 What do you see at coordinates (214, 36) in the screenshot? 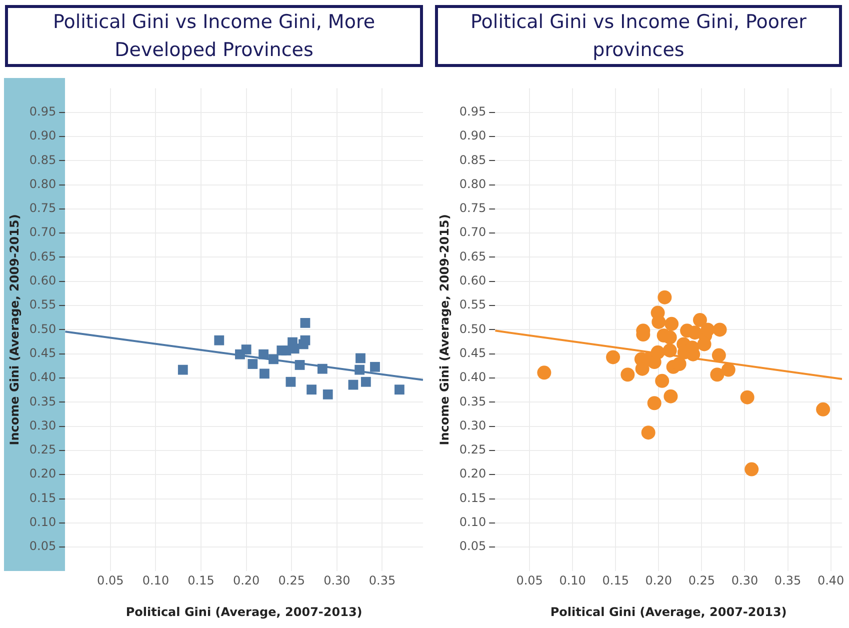
I see `chart-title: Political Gini vs Income Gini, More Developed Provinces` at bounding box center [214, 36].